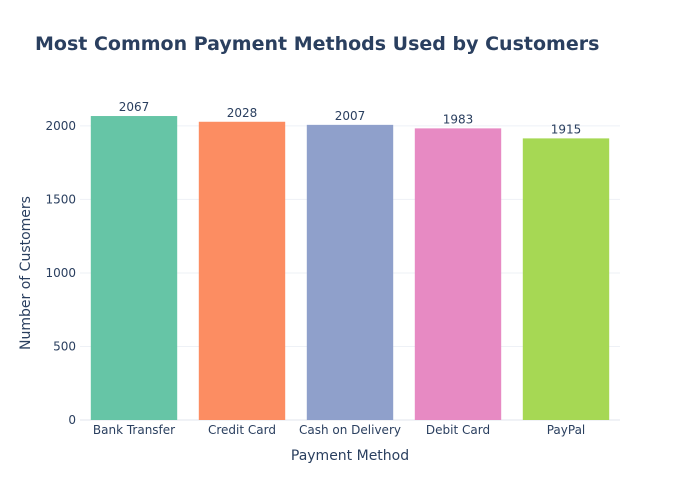  I want to click on data-labels: 2067 2028 2007 1983 1915, so click(350, 118).